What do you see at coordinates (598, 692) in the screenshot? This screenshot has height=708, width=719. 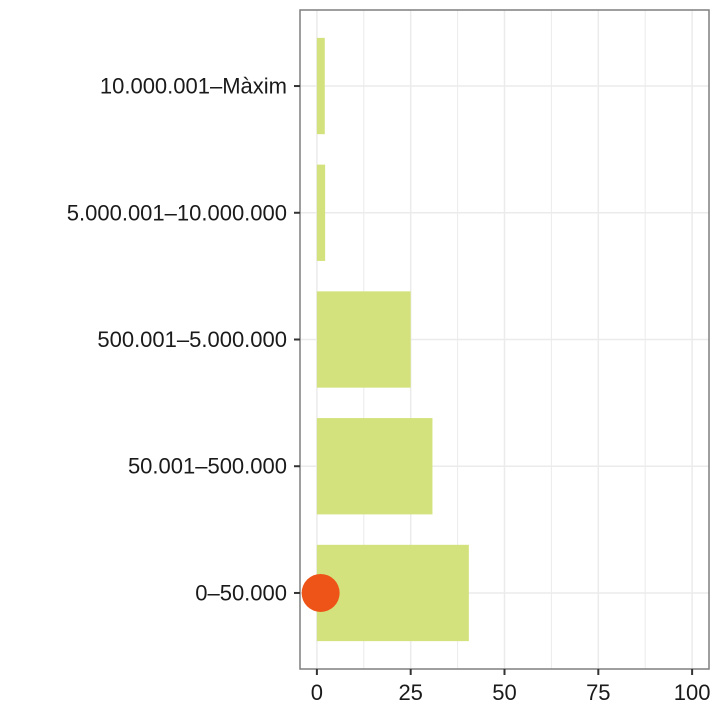 I see `x-tick-label: 75` at bounding box center [598, 692].